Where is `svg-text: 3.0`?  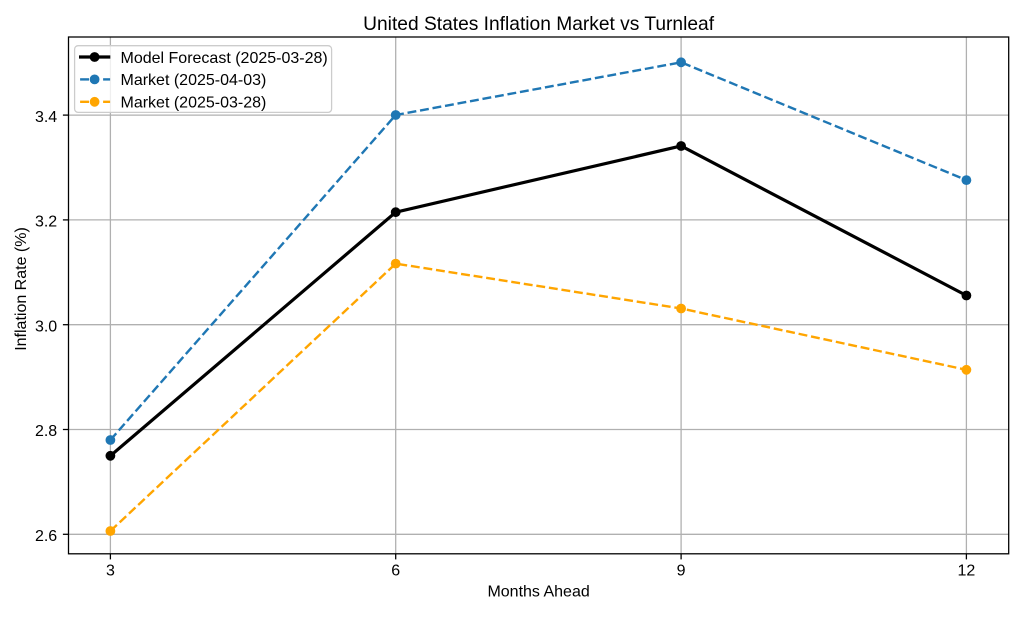 svg-text: 3.0 is located at coordinates (46, 326).